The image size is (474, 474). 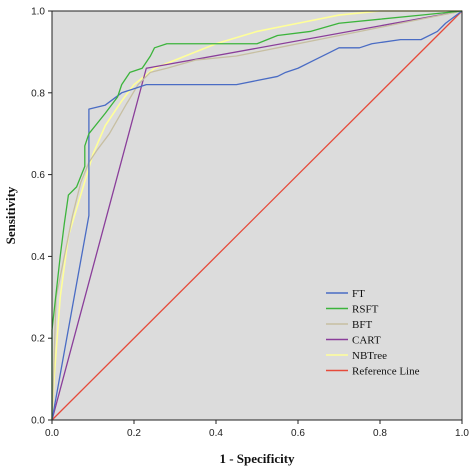 I want to click on legend-item-label: BFT, so click(x=362, y=325).